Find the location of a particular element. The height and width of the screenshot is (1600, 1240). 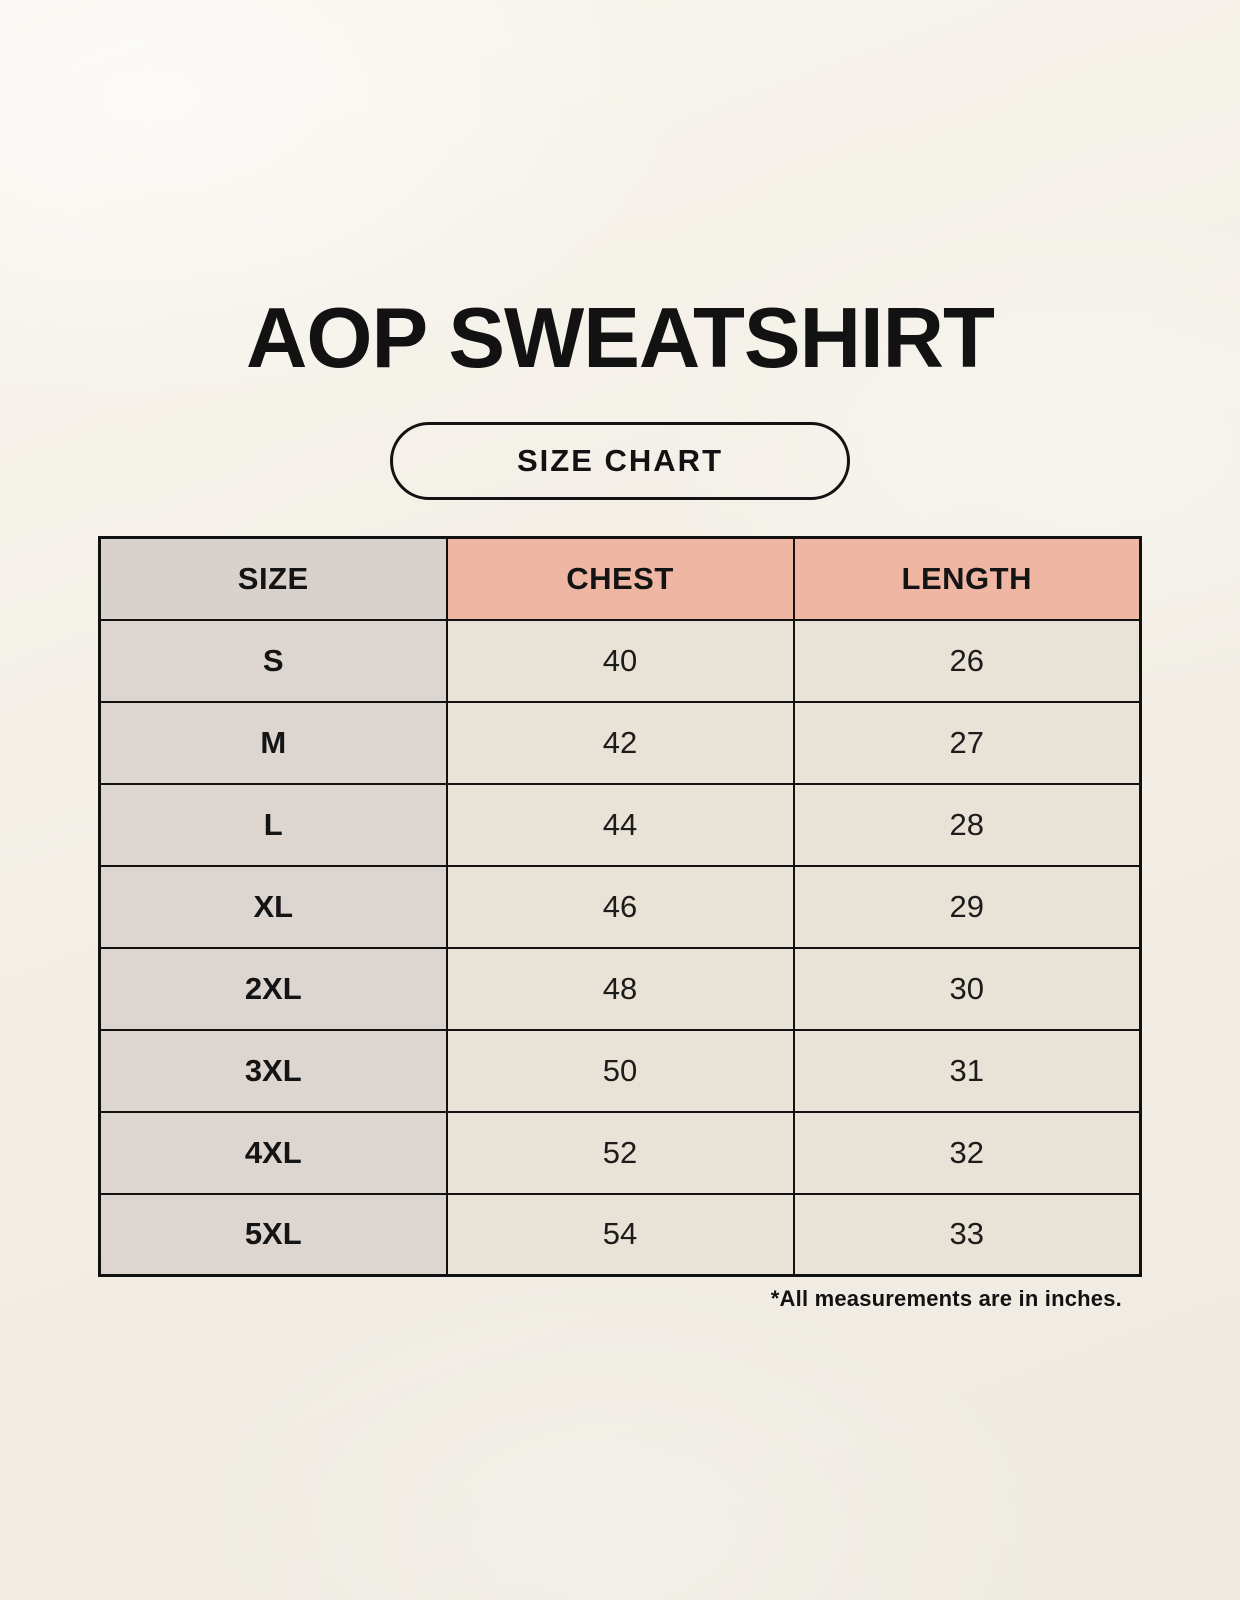

column-header-length: LENGTH is located at coordinates (967, 578).